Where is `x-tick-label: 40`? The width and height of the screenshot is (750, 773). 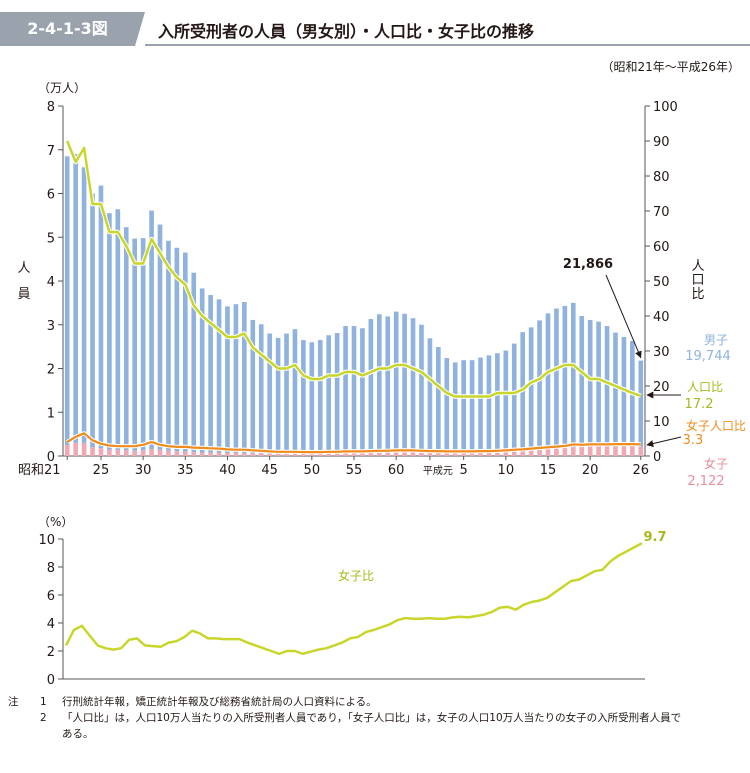 x-tick-label: 40 is located at coordinates (227, 470).